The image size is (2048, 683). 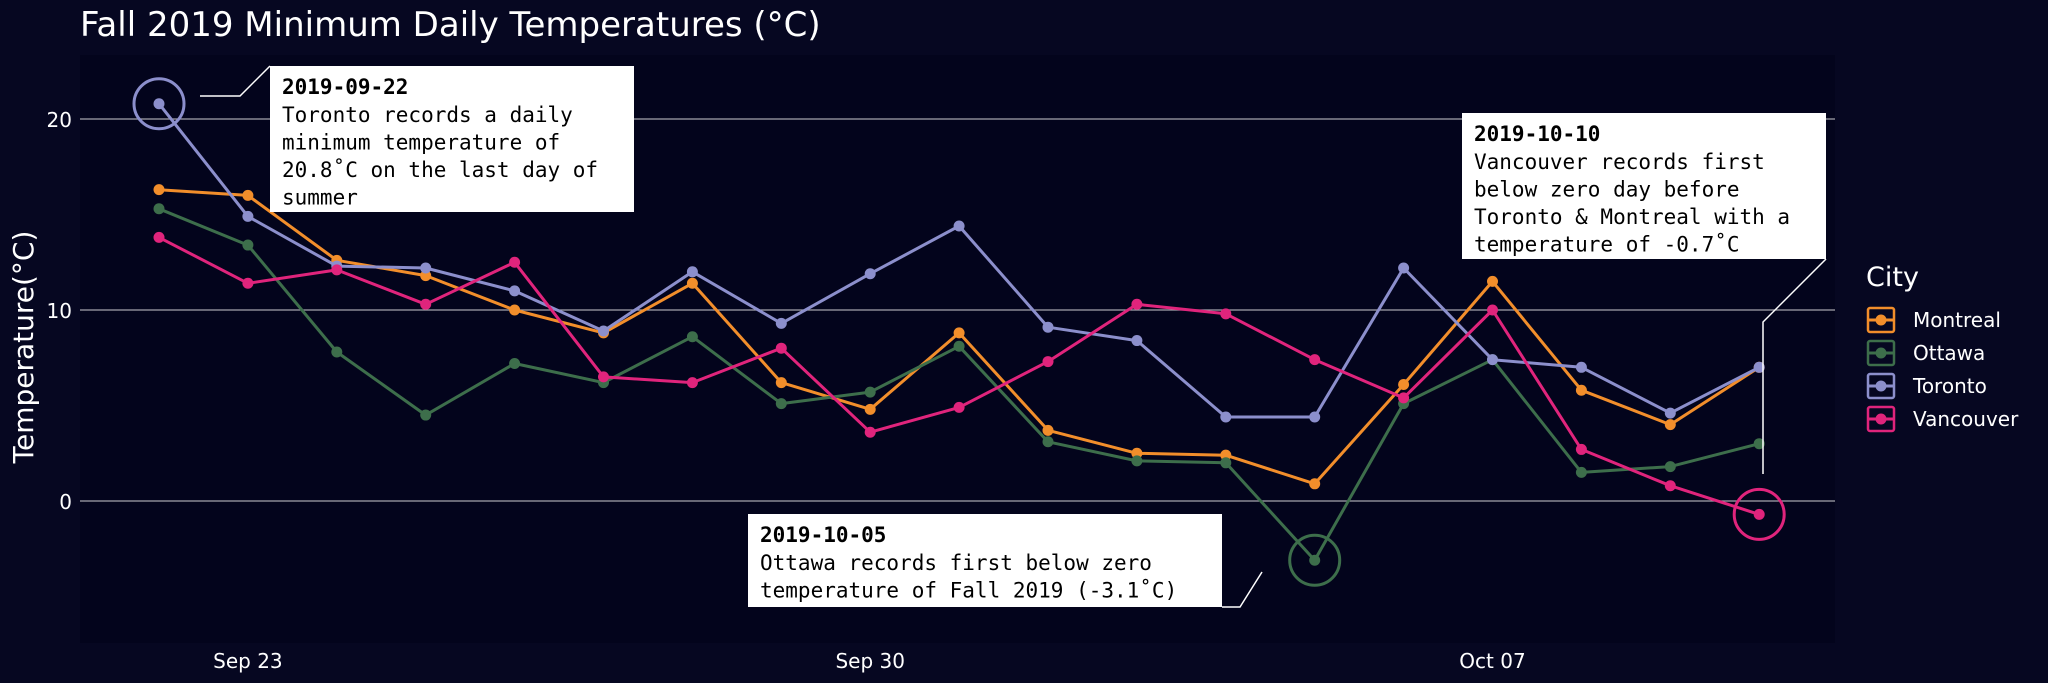 I want to click on legend: City Montreal Ottawa Toronto Vancouver, so click(x=1942, y=347).